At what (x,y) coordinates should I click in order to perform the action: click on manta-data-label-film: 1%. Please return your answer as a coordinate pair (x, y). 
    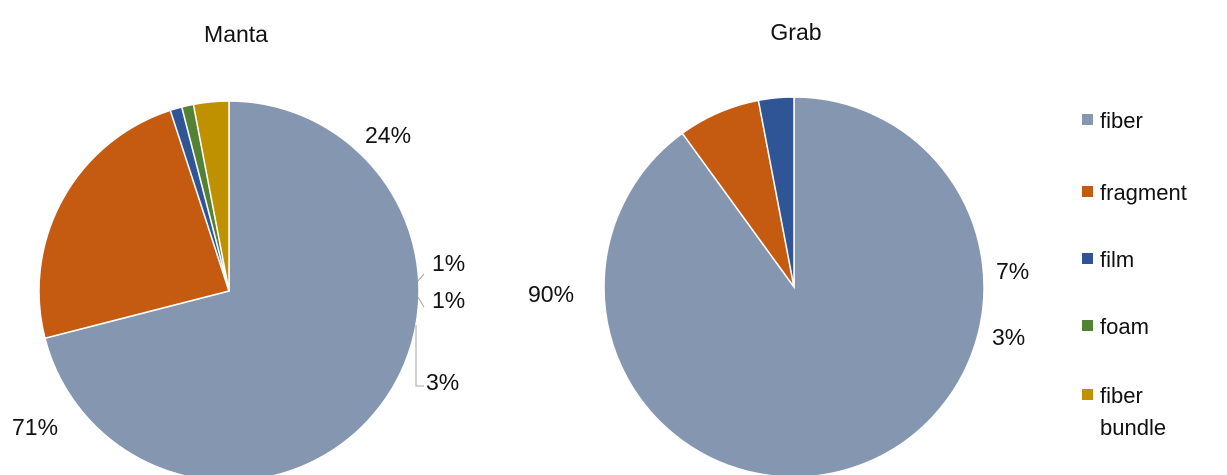
    Looking at the image, I should click on (448, 263).